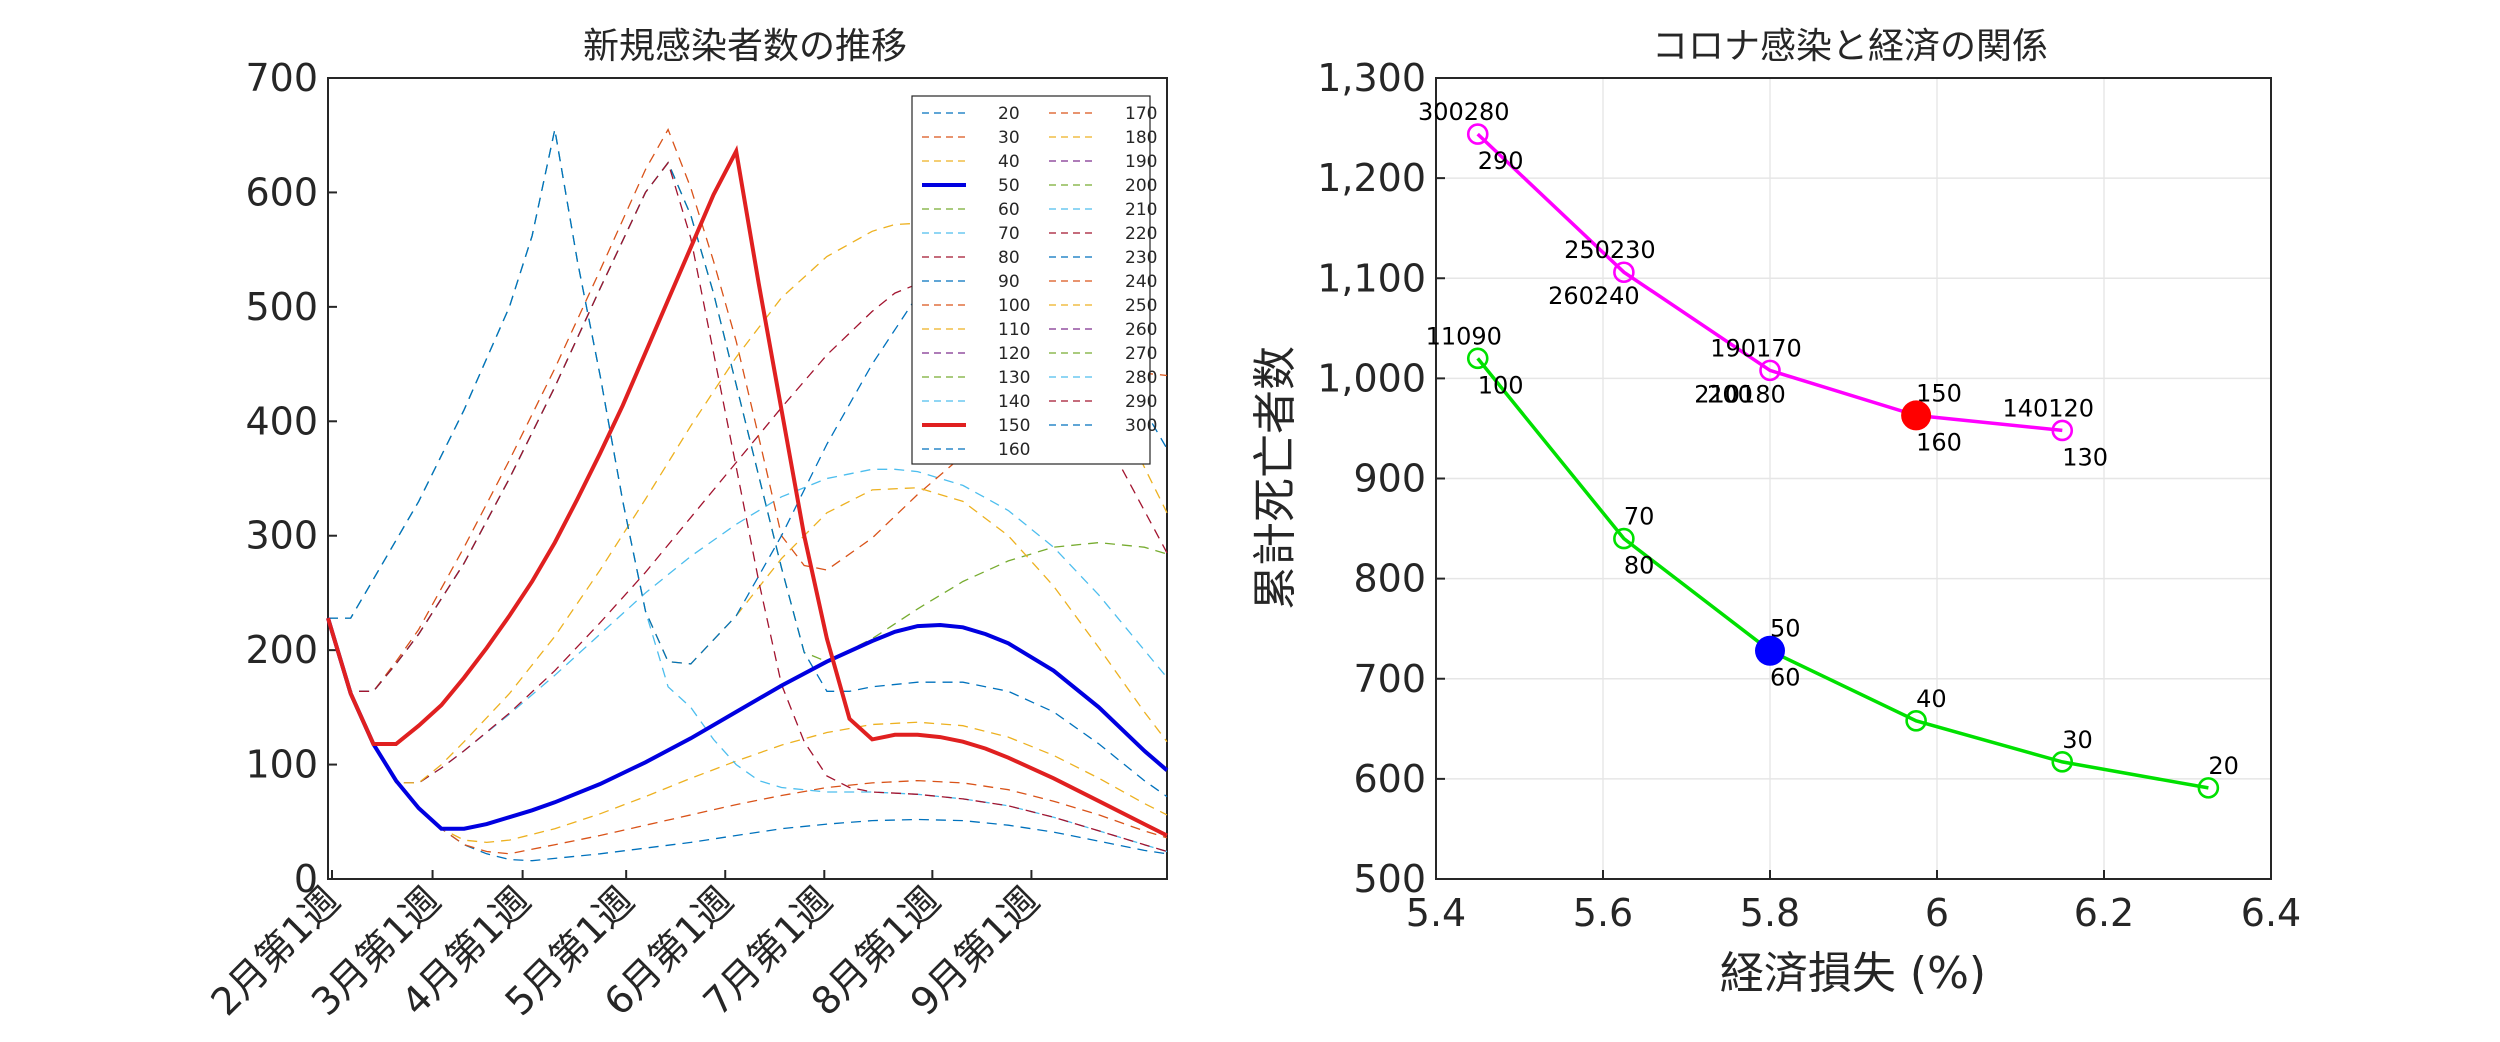  What do you see at coordinates (1014, 306) in the screenshot?
I see `legend-label-100: 100` at bounding box center [1014, 306].